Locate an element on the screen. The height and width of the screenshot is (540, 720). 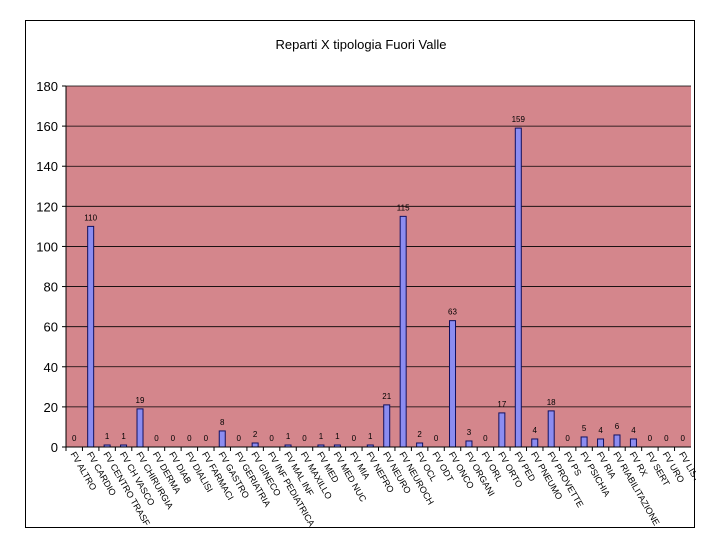
y-tick-label: 180 is located at coordinates (47, 86).